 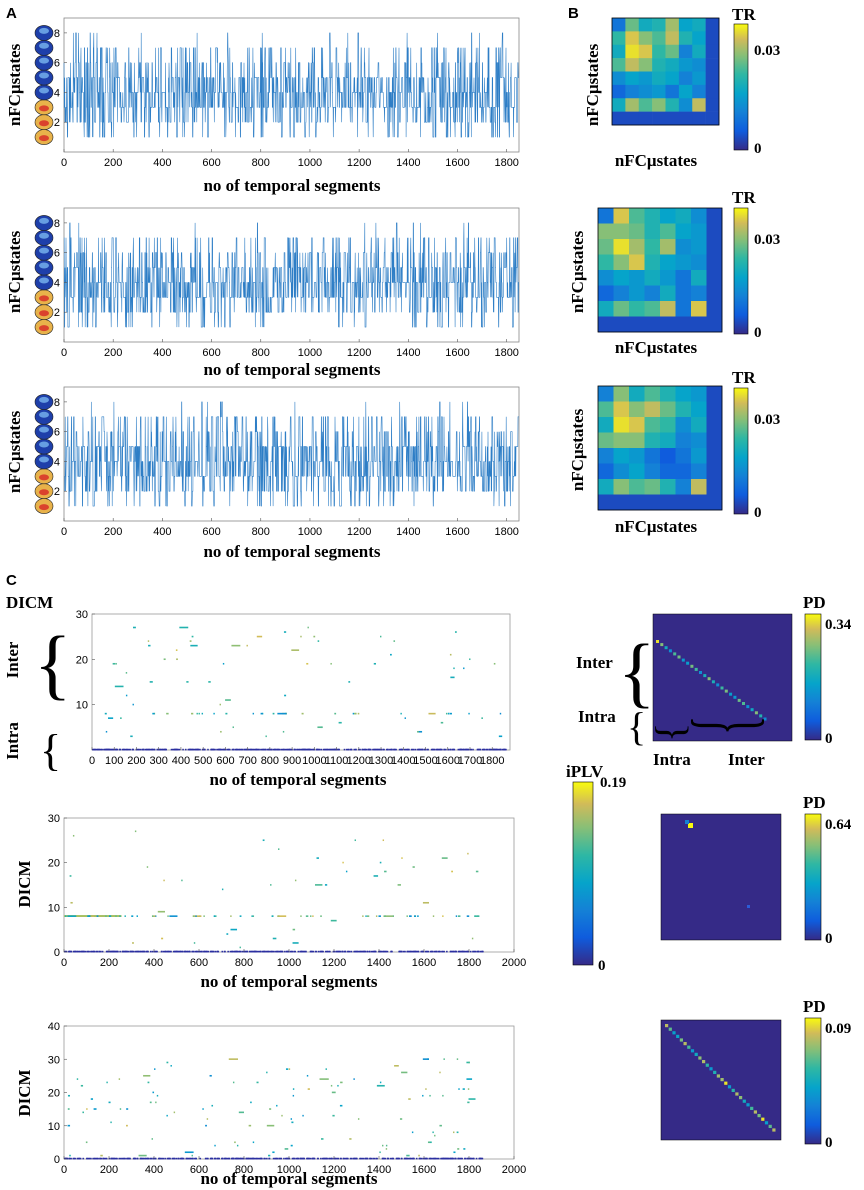 What do you see at coordinates (113, 532) in the screenshot?
I see `x-tick-label: 200` at bounding box center [113, 532].